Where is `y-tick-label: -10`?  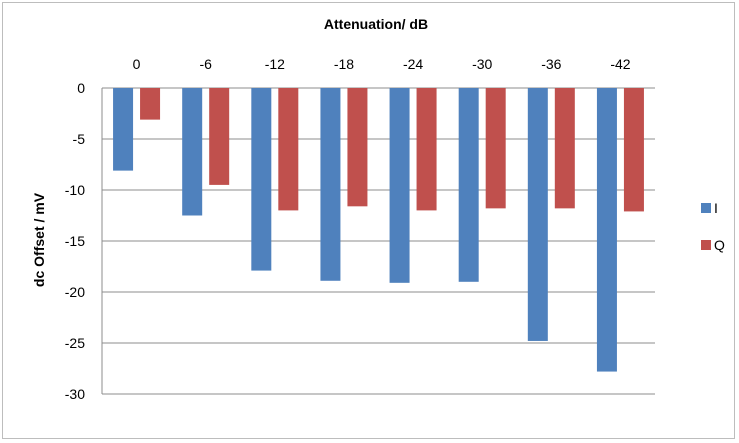 y-tick-label: -10 is located at coordinates (75, 190).